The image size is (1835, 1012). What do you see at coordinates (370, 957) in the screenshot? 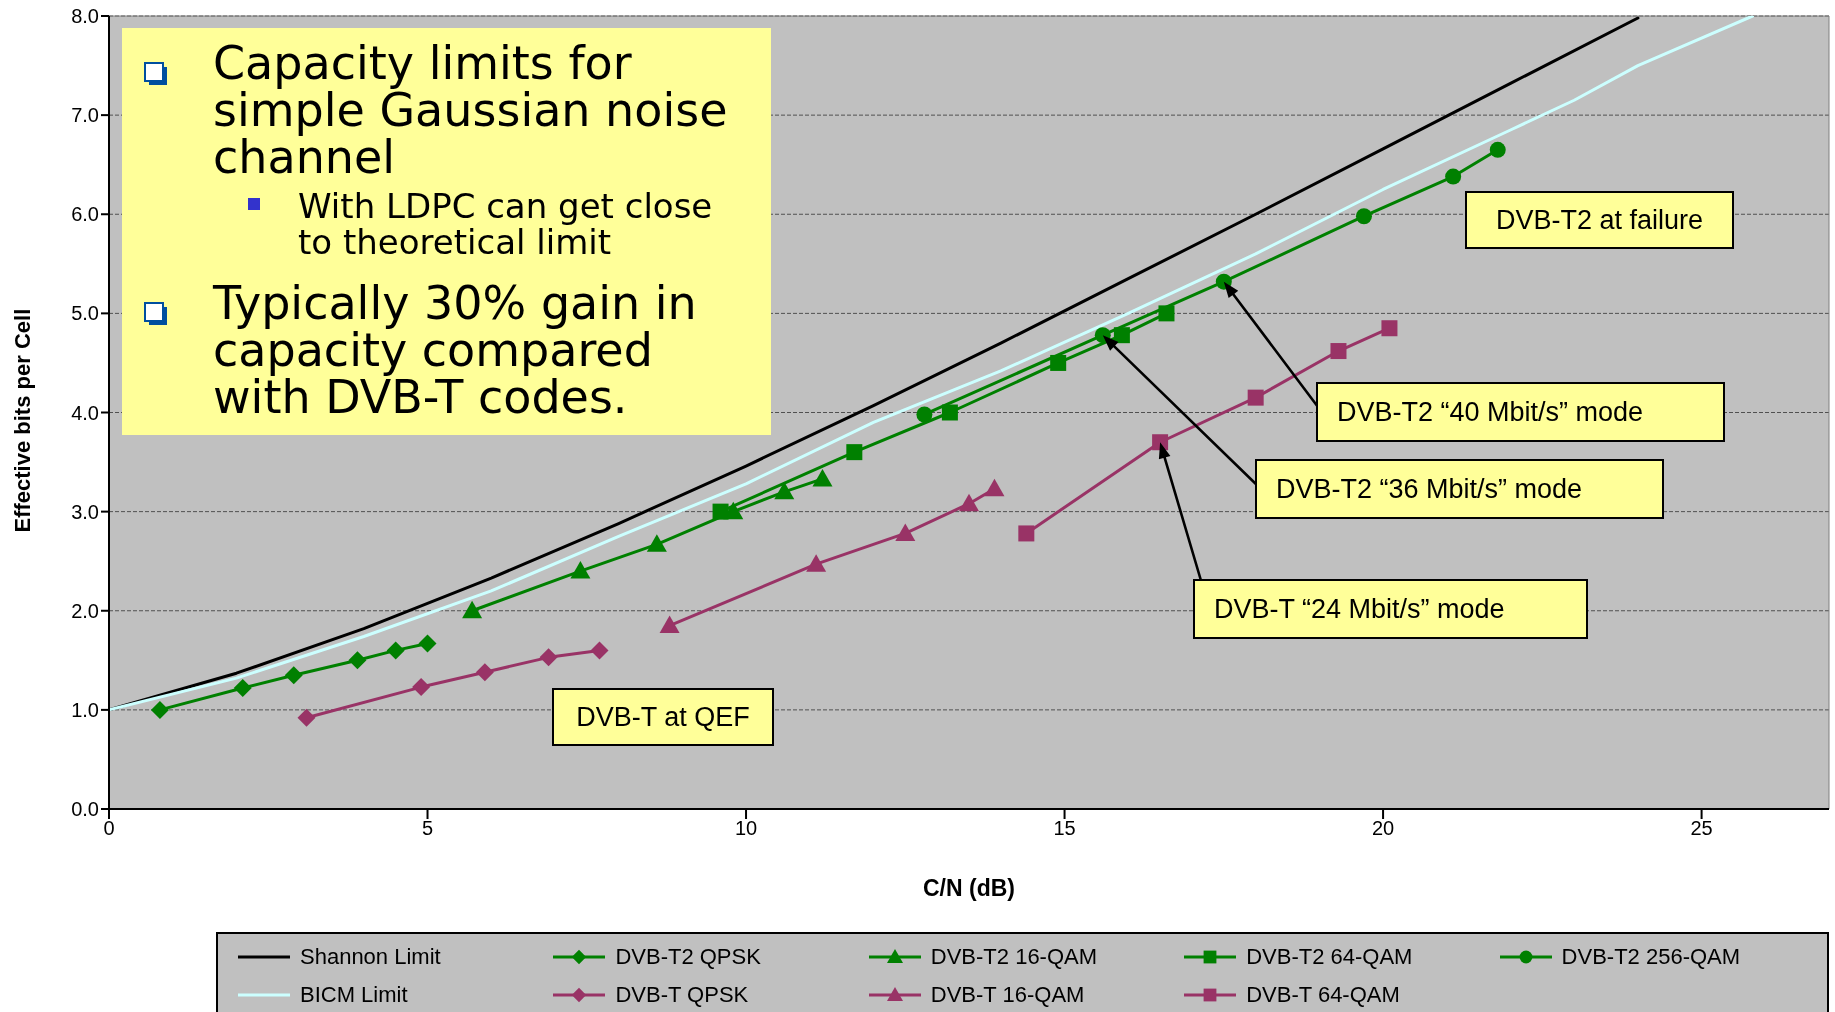
I see `legend-label: Shannon Limit` at bounding box center [370, 957].